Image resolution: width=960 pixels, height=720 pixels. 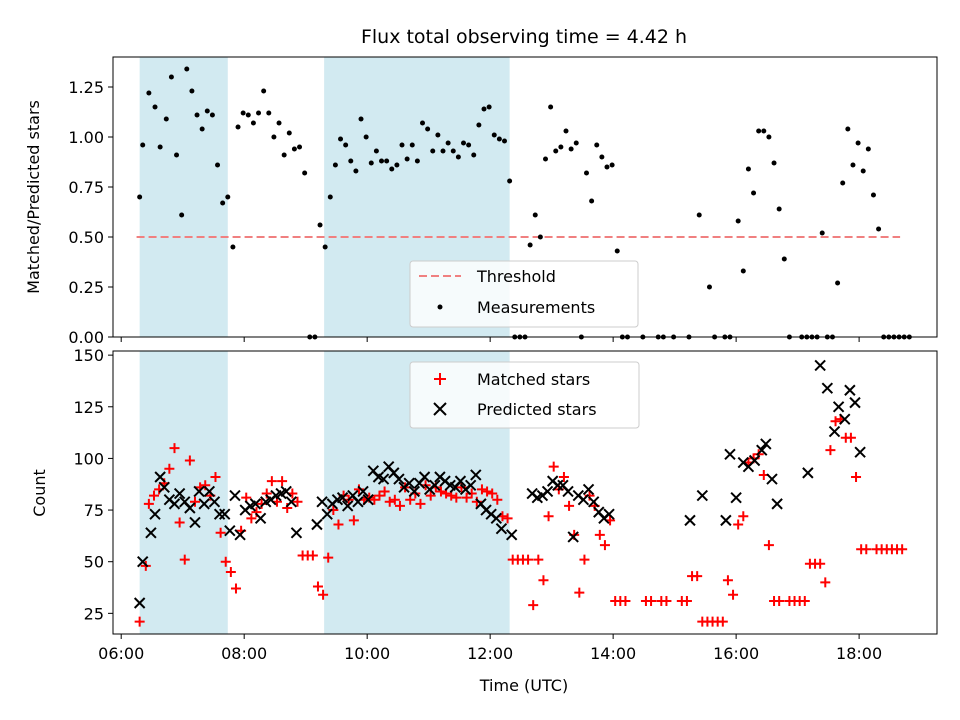 I want to click on x-axis-label: Time (UTC), so click(x=523, y=685).